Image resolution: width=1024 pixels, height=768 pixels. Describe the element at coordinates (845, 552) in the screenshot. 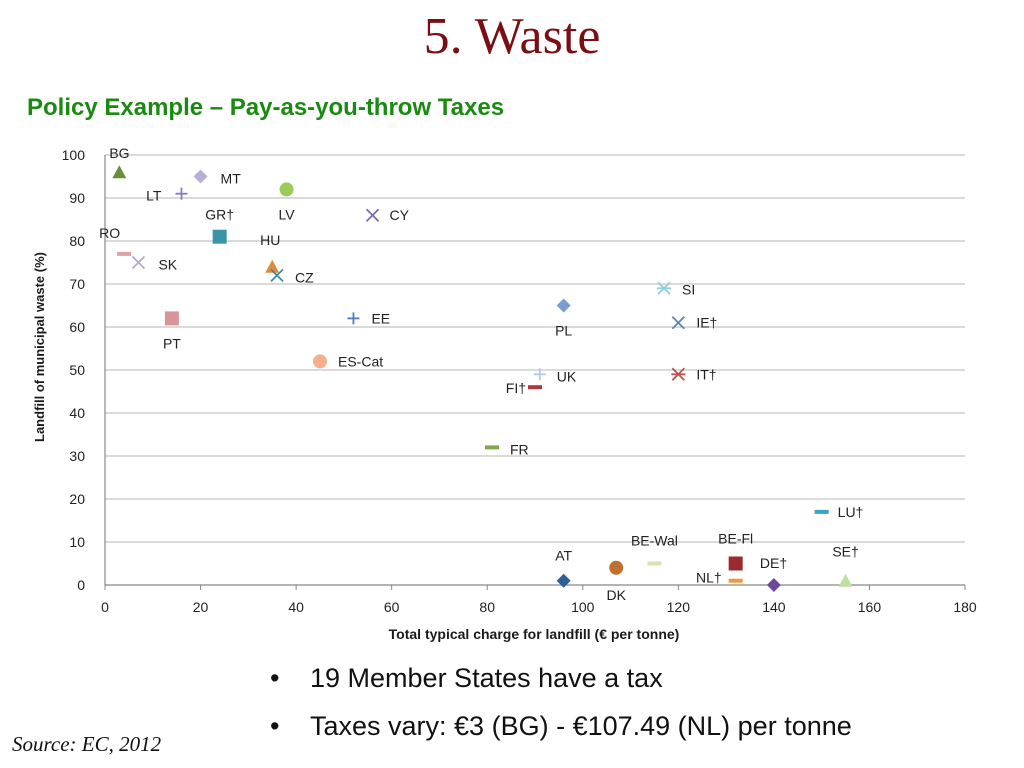

I see `point-label: SE†` at that location.